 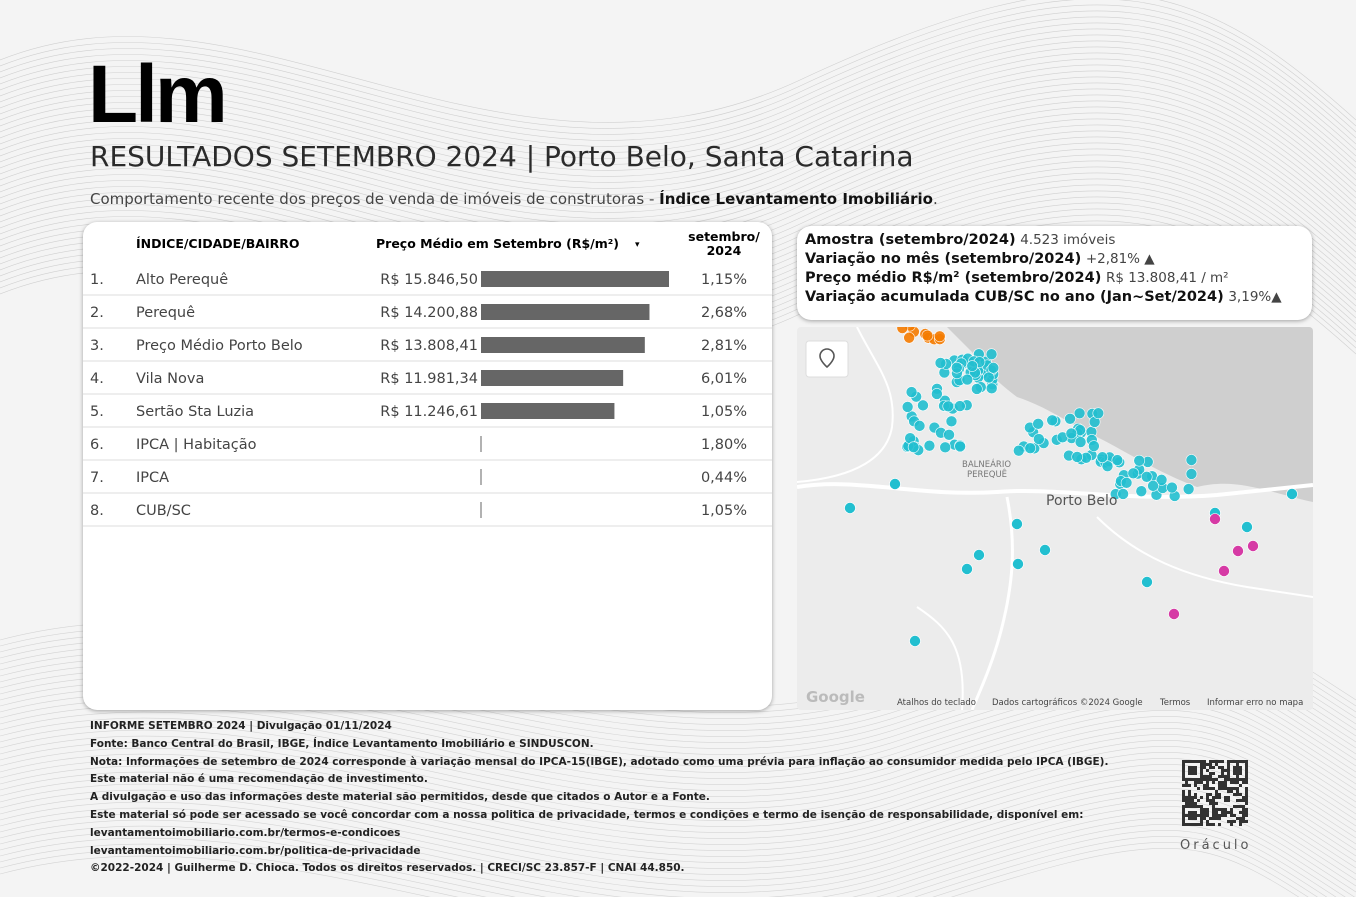 What do you see at coordinates (97, 478) in the screenshot?
I see `row-rank: 7.` at bounding box center [97, 478].